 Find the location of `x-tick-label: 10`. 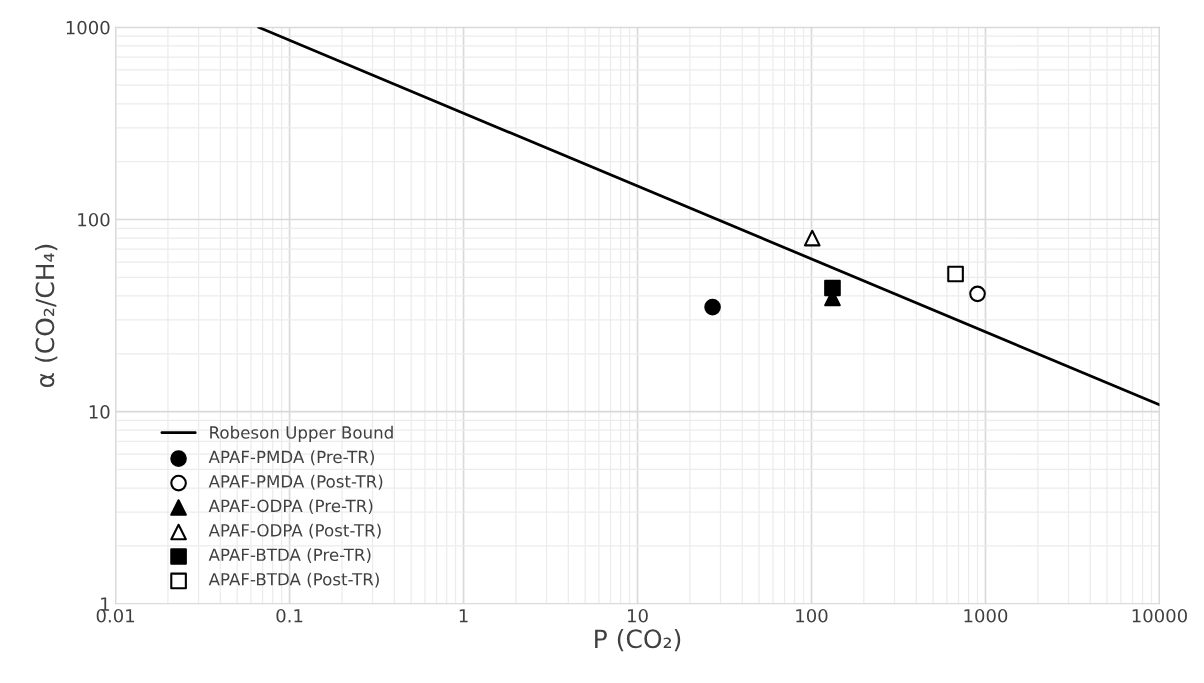

x-tick-label: 10 is located at coordinates (638, 615).